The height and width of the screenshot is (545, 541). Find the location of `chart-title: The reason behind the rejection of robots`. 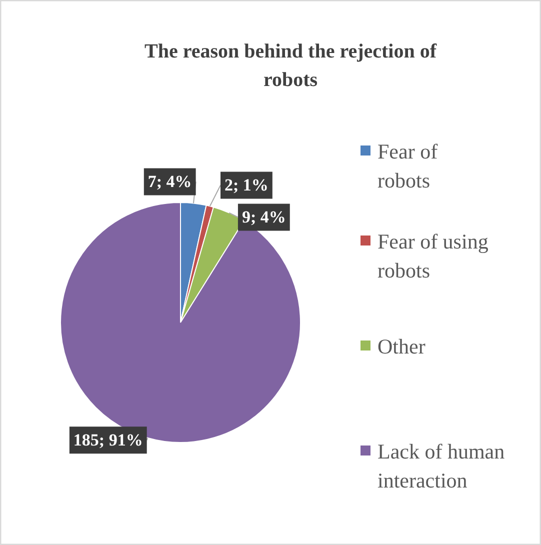

chart-title: The reason behind the rejection of robots is located at coordinates (290, 66).